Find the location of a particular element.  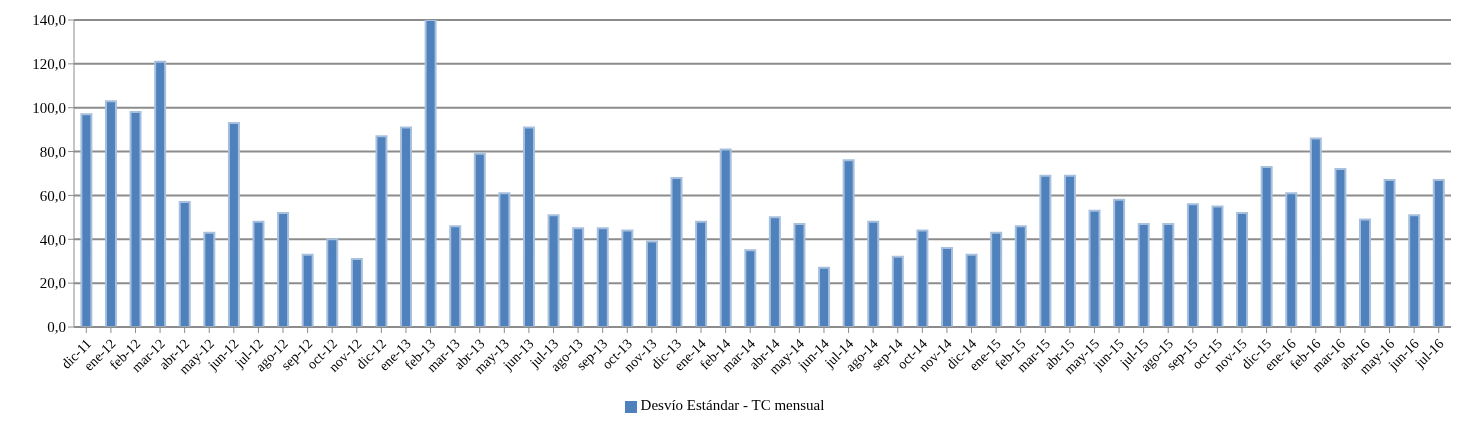

y-tick-label: 100,0 is located at coordinates (49, 108).